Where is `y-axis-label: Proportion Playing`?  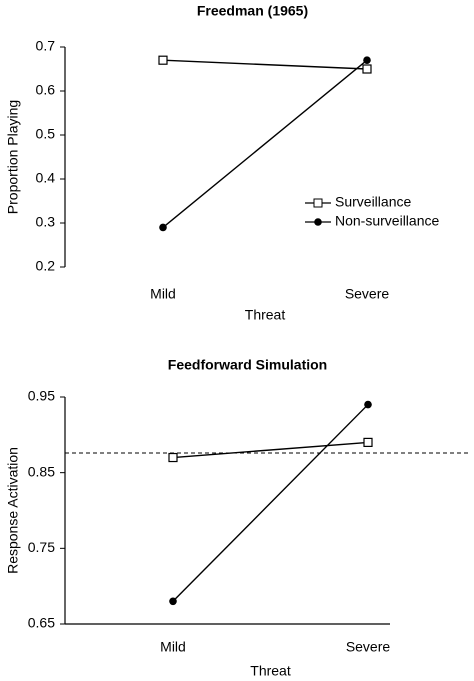 y-axis-label: Proportion Playing is located at coordinates (13, 157).